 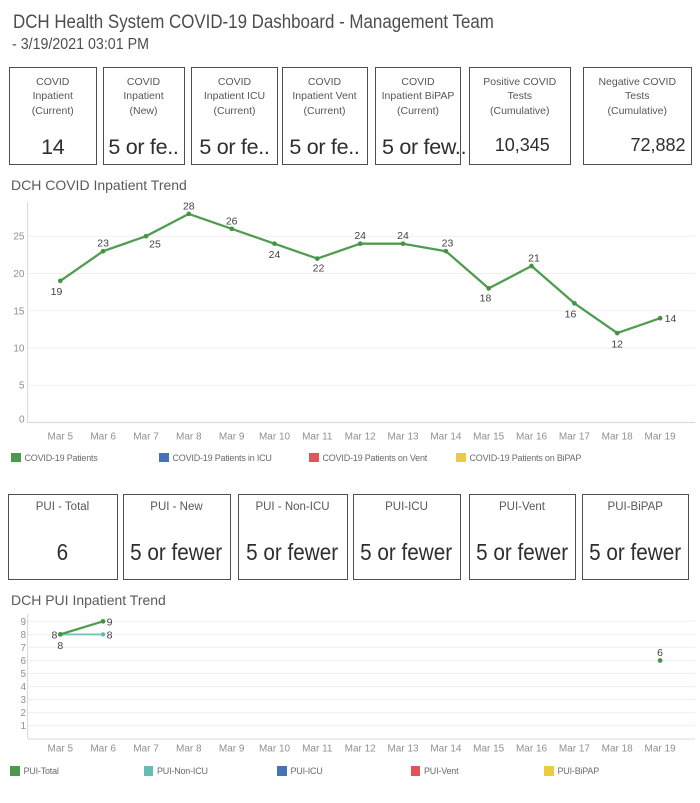 I want to click on svg-text: 12, so click(x=617, y=344).